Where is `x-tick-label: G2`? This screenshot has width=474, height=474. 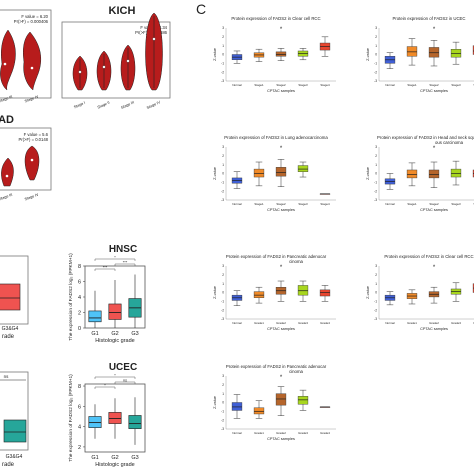 x-tick-label: G2 is located at coordinates (114, 458).